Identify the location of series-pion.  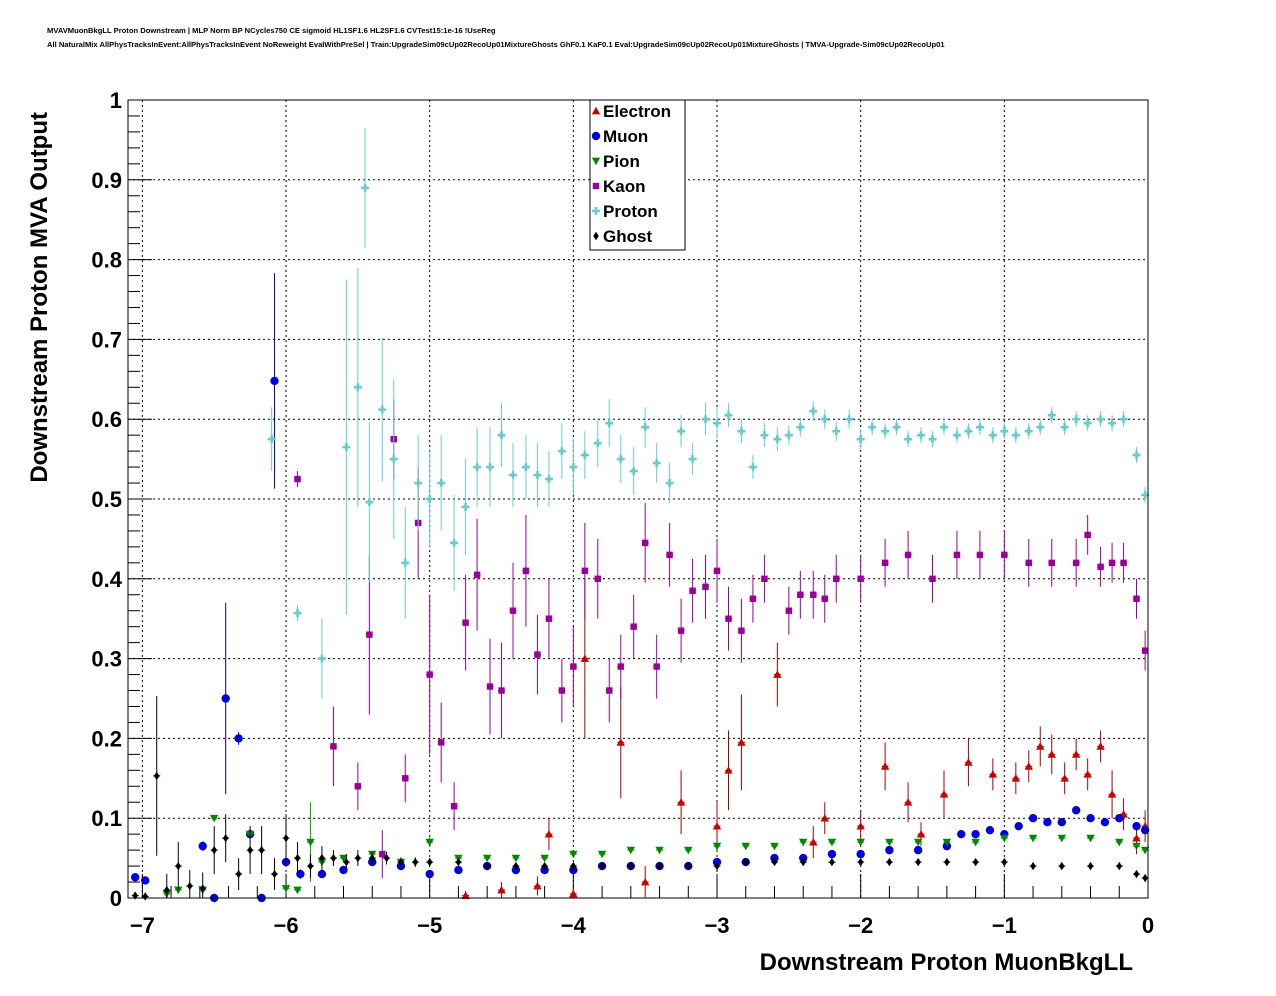
(656, 850).